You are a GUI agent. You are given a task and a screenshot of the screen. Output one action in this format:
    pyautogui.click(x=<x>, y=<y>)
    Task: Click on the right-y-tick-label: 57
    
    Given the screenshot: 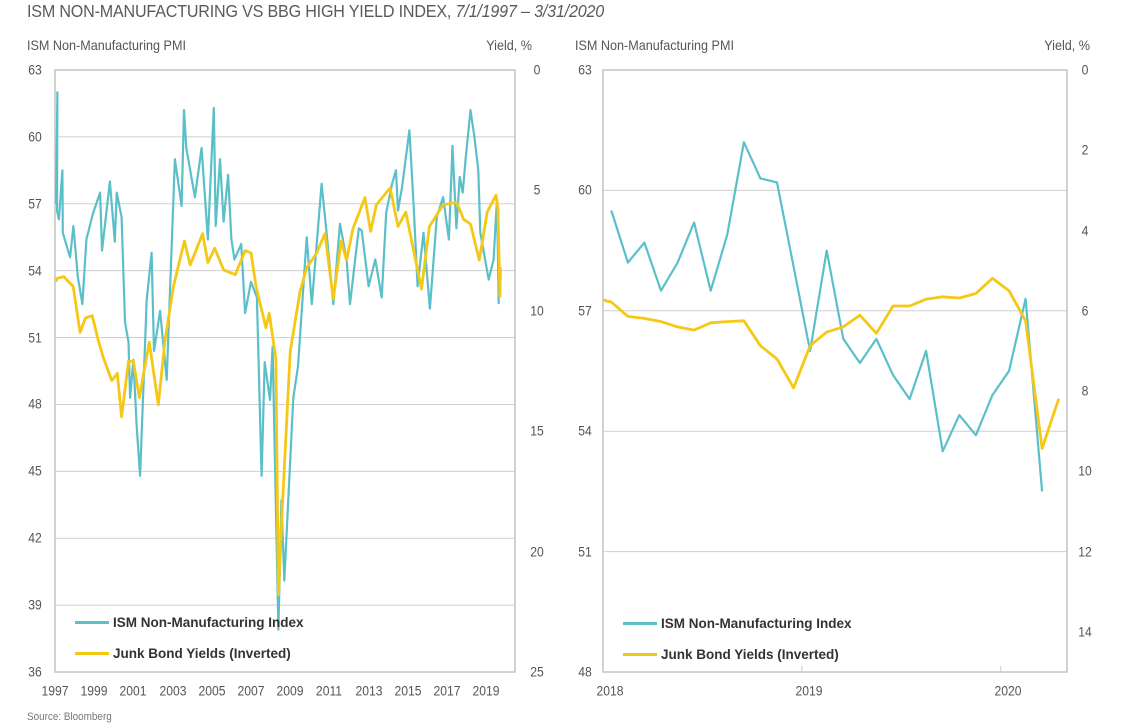 What is the action you would take?
    pyautogui.click(x=585, y=311)
    